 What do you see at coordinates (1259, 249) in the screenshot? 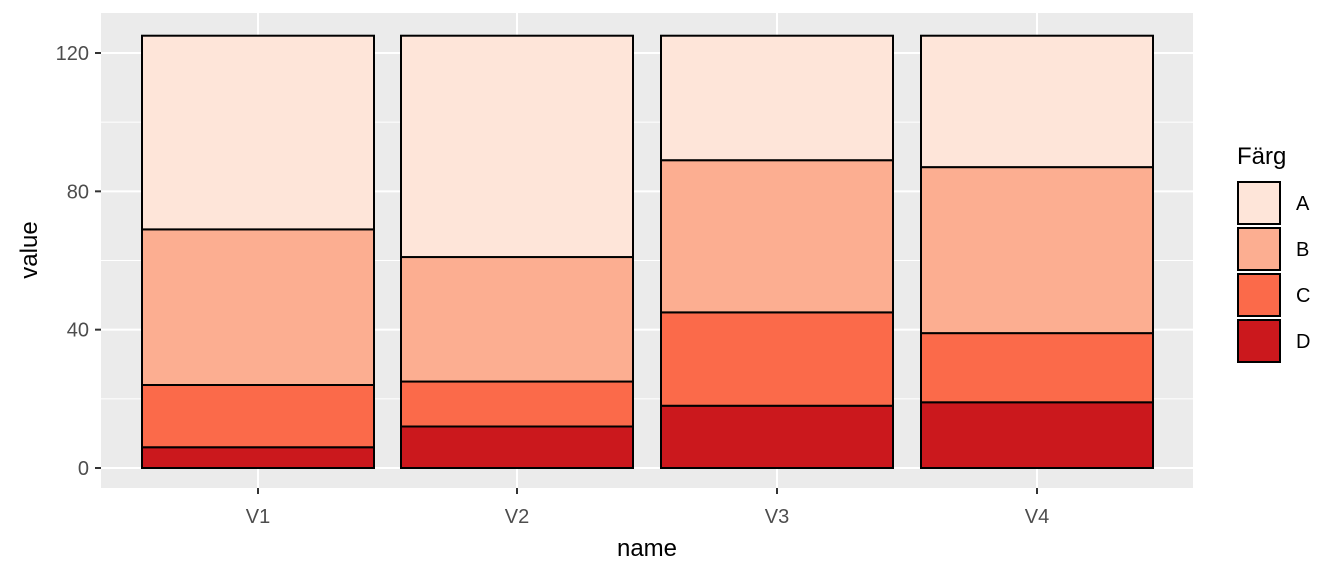
I see `legend-key-b` at bounding box center [1259, 249].